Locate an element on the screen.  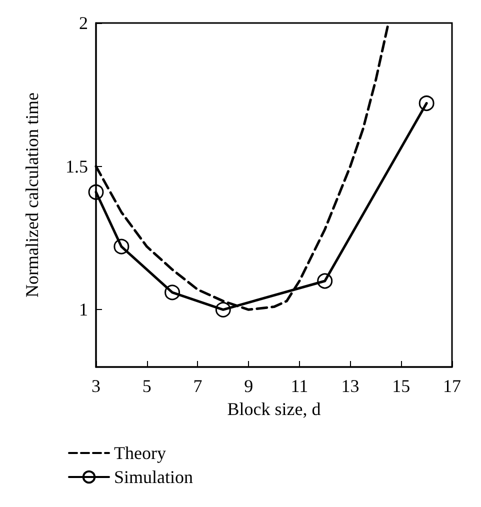
x-tick-label: 15 is located at coordinates (401, 386).